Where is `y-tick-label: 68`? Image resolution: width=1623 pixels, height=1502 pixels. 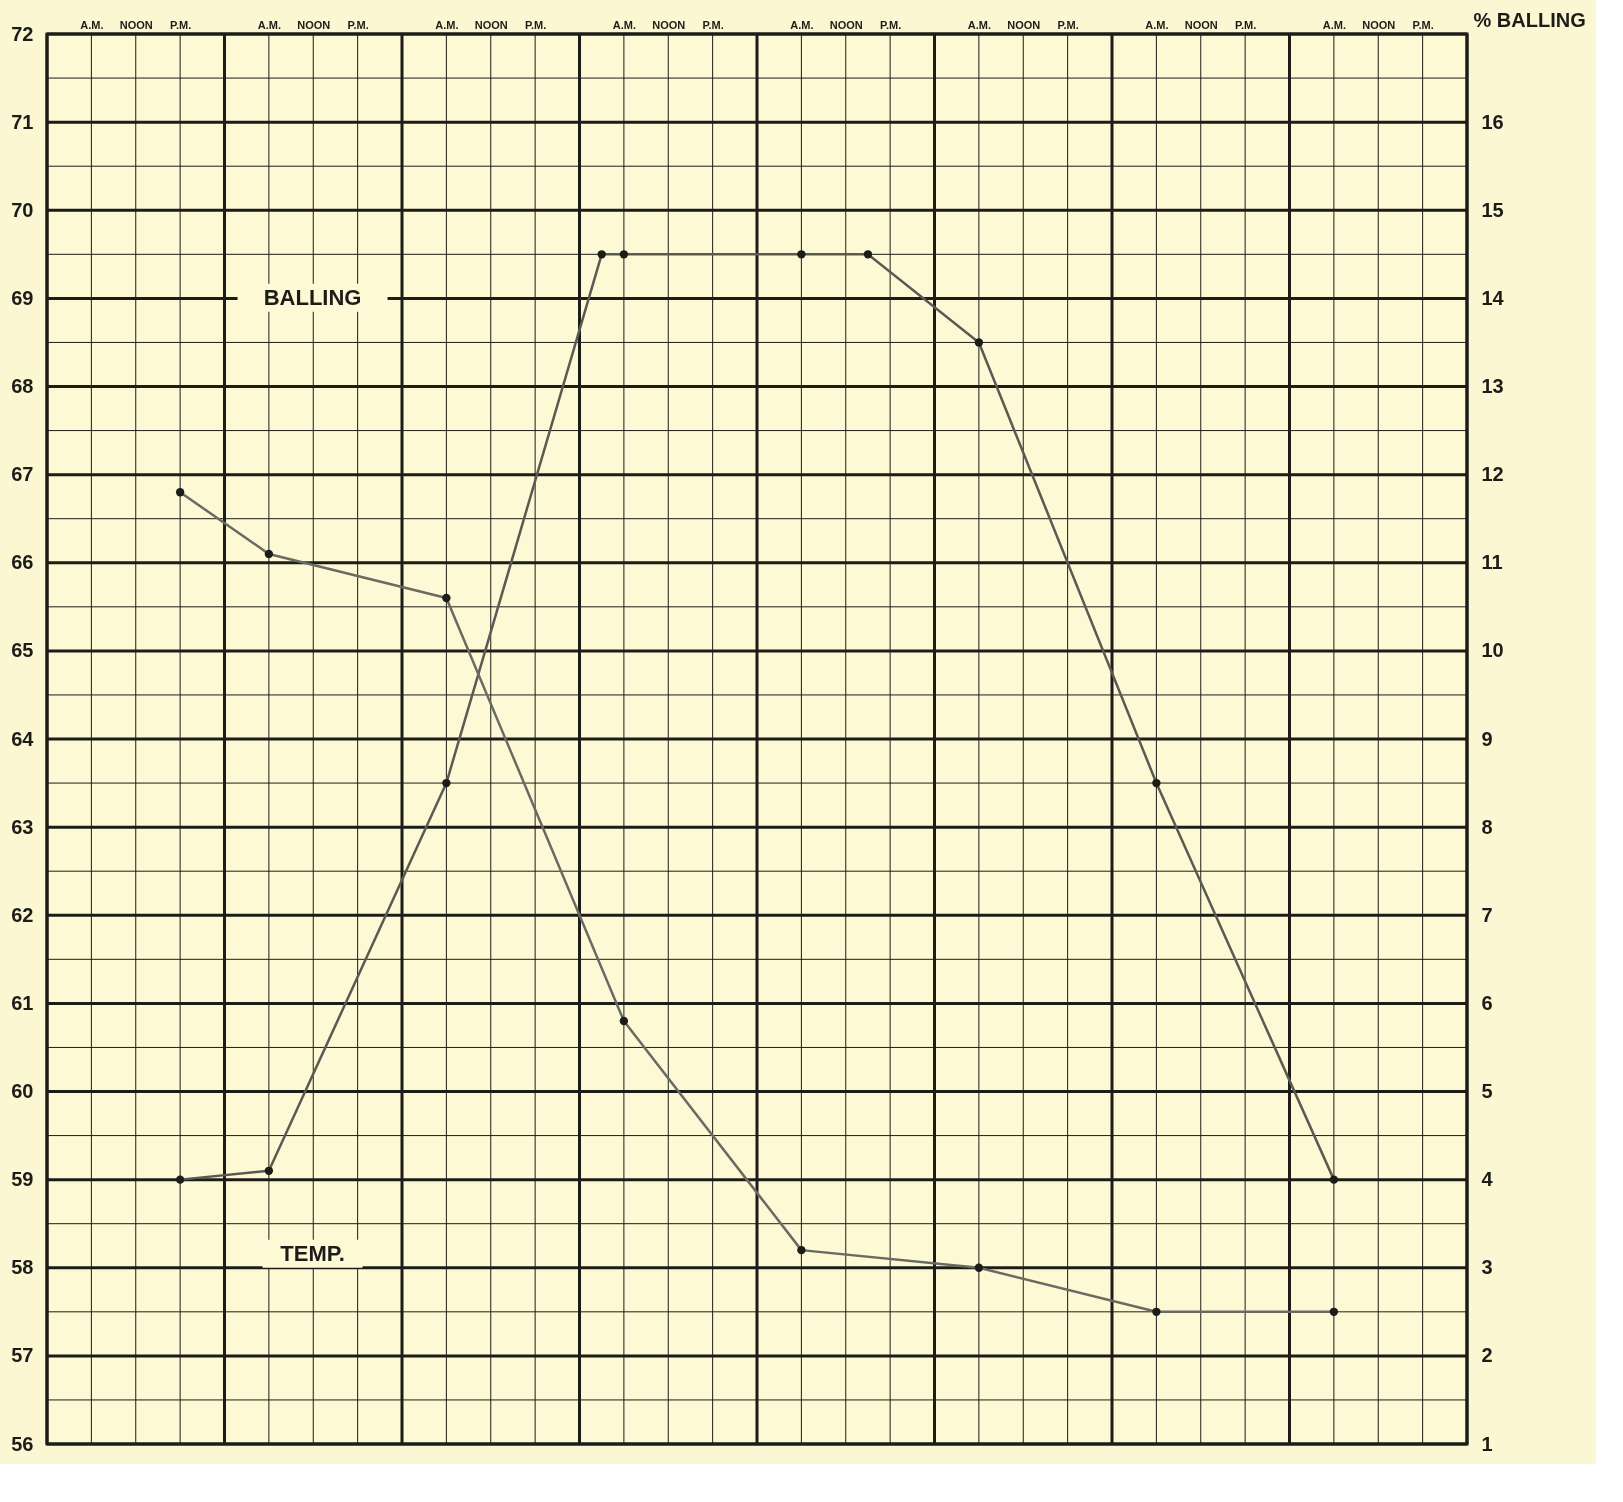
y-tick-label: 68 is located at coordinates (22, 386).